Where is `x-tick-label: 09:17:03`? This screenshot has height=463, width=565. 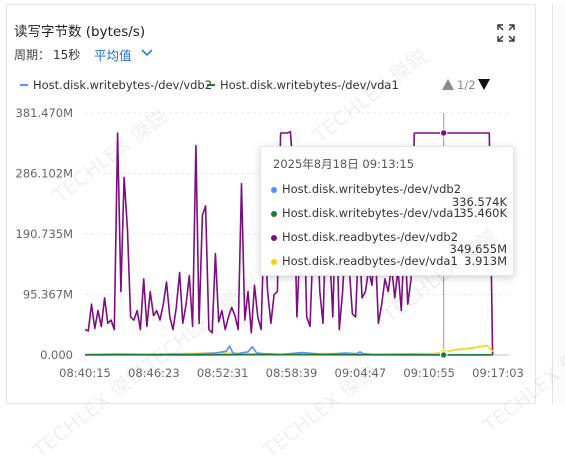
x-tick-label: 09:17:03 is located at coordinates (498, 373).